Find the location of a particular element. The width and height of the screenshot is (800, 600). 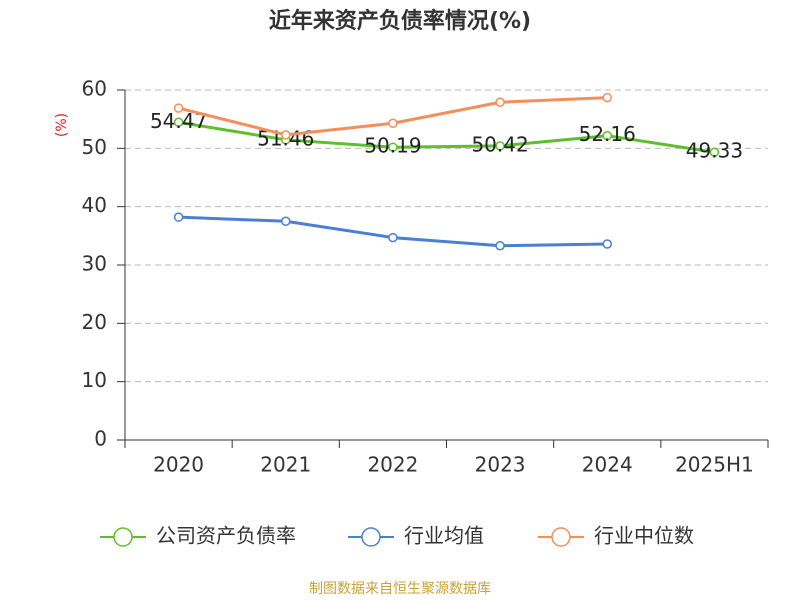

data-label: 50.19 is located at coordinates (392, 146).